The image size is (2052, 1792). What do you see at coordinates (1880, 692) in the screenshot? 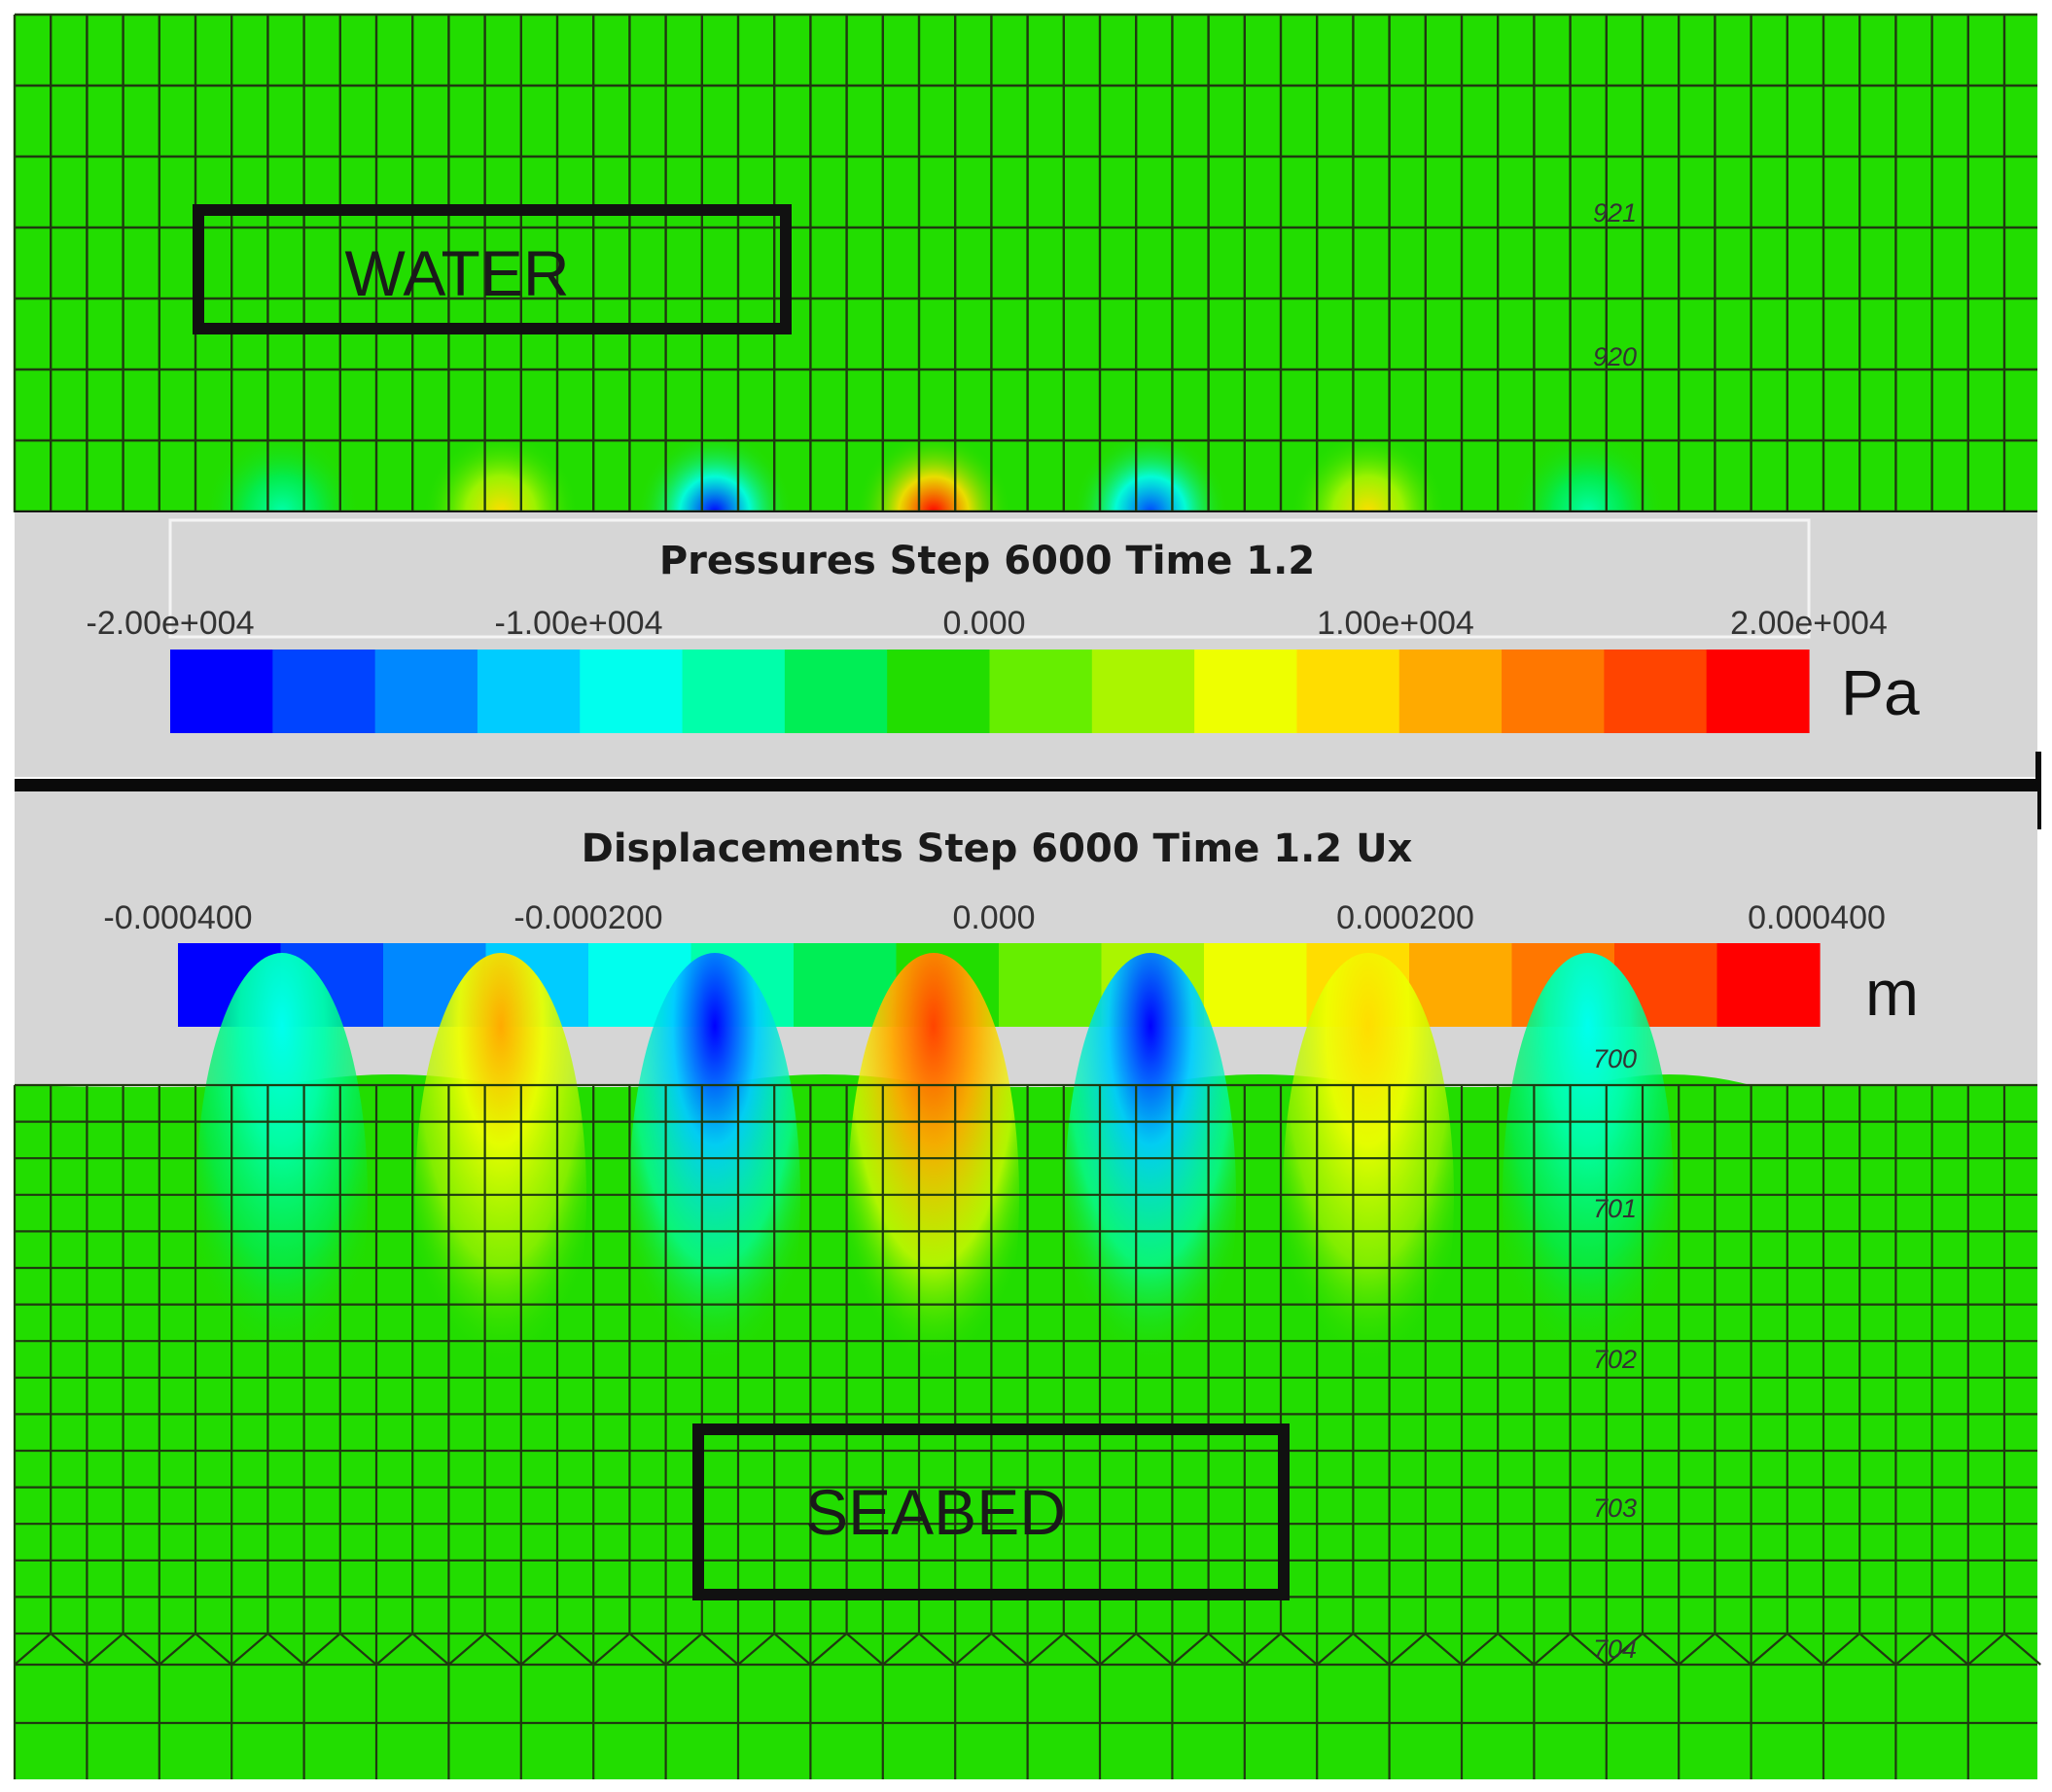
I see `pressure-unit: Pa` at bounding box center [1880, 692].